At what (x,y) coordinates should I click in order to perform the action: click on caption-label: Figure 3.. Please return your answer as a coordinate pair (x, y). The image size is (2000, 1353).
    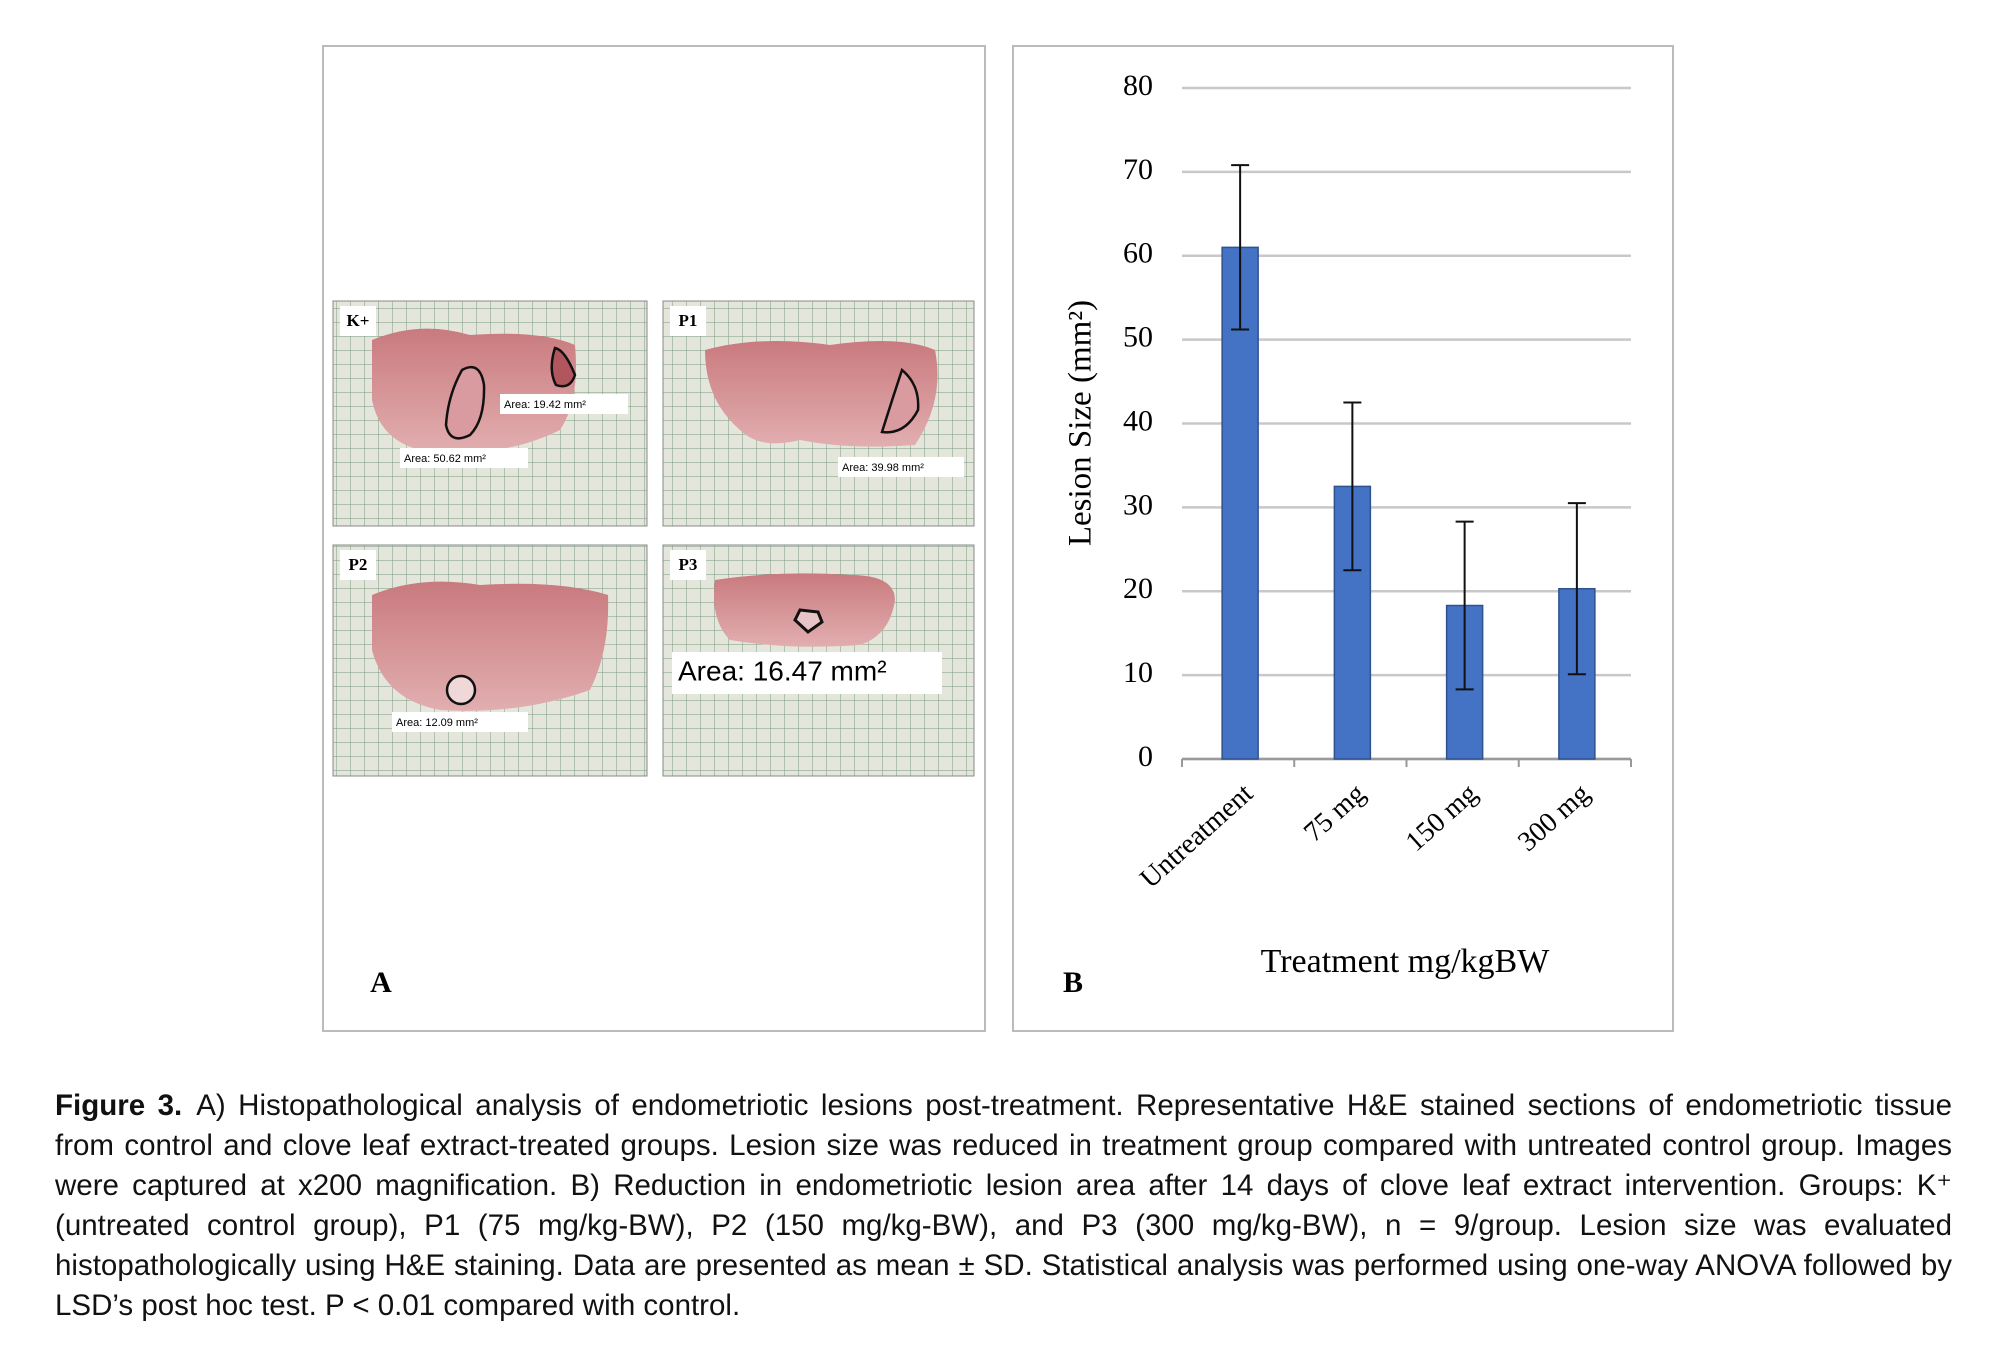
    Looking at the image, I should click on (119, 1105).